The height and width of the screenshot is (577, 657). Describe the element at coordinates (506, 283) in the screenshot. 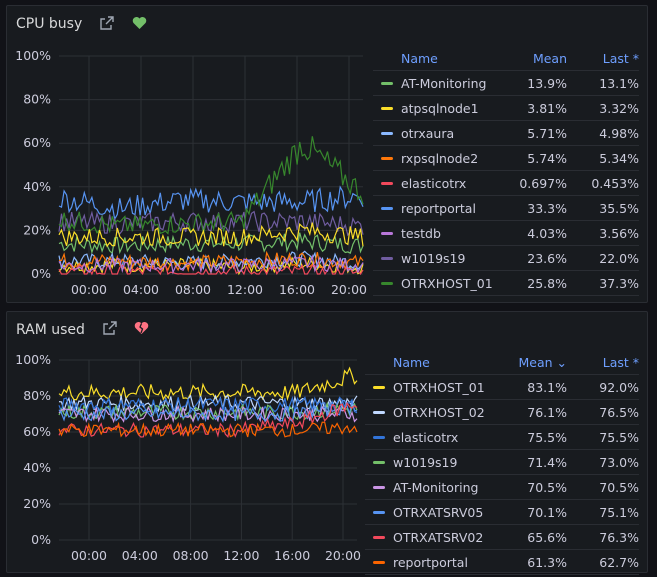

I see `legend-item: OTRXHOST_01 25.8% 37.3%` at that location.